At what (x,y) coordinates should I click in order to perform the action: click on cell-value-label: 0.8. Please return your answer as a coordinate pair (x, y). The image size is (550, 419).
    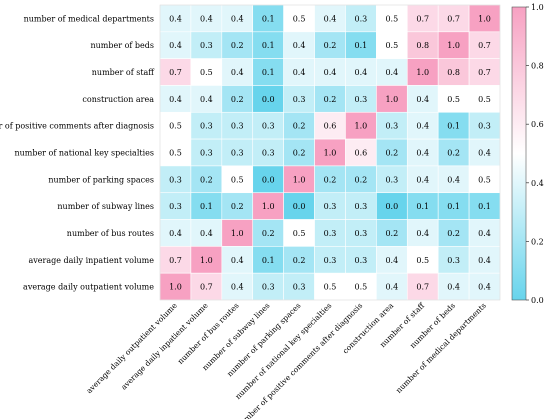
    Looking at the image, I should click on (422, 45).